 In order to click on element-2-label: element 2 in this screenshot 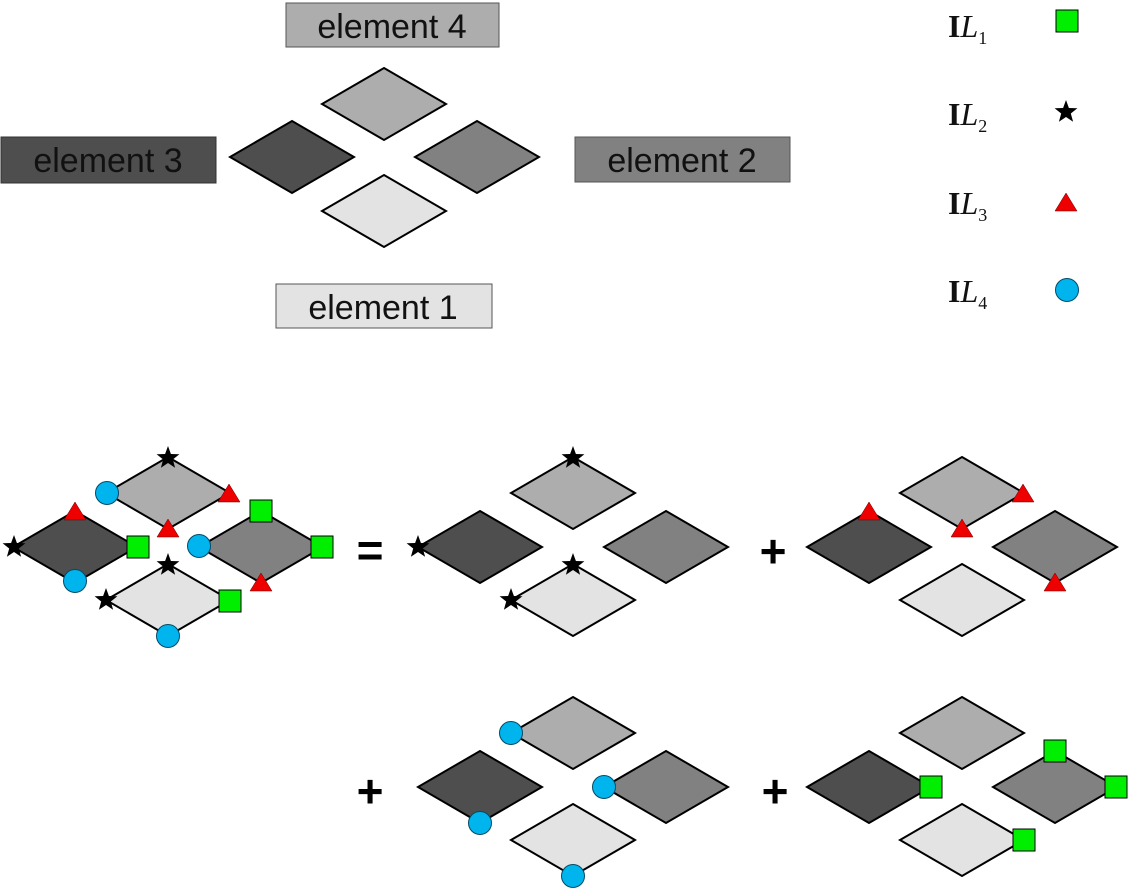, I will do `click(682, 159)`.